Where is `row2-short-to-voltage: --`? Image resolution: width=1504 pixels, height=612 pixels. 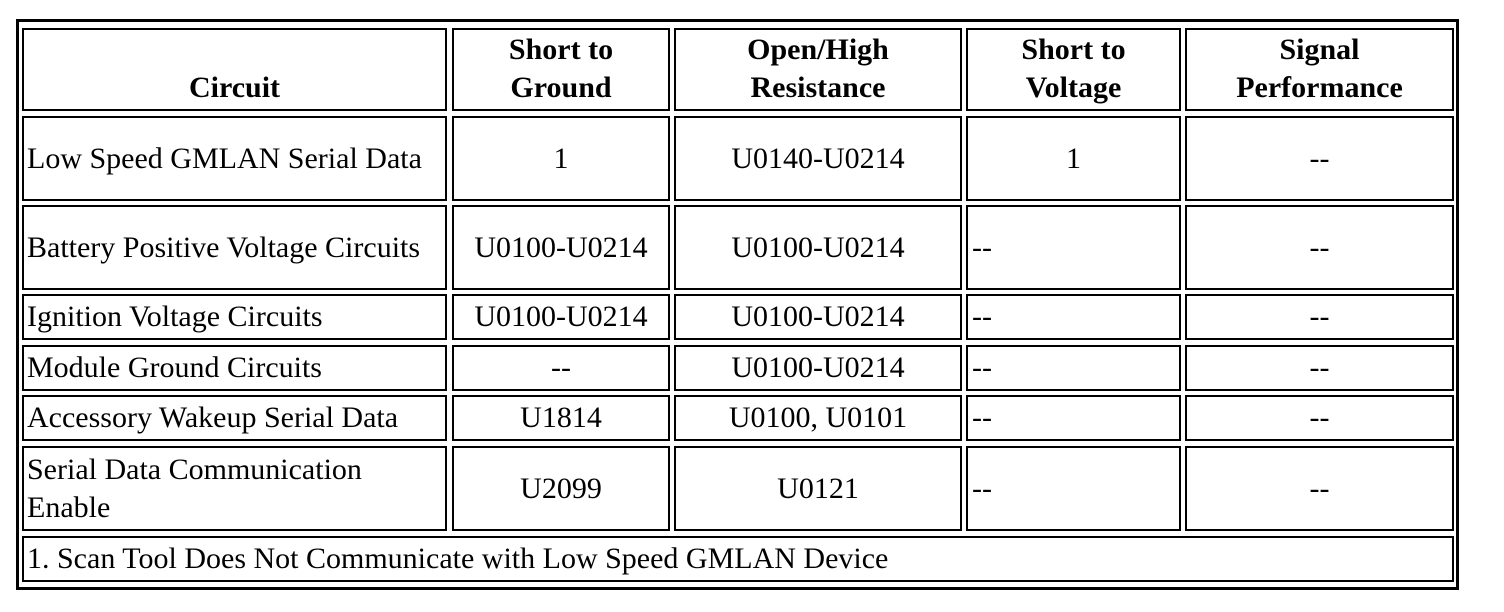
row2-short-to-voltage: -- is located at coordinates (1073, 247).